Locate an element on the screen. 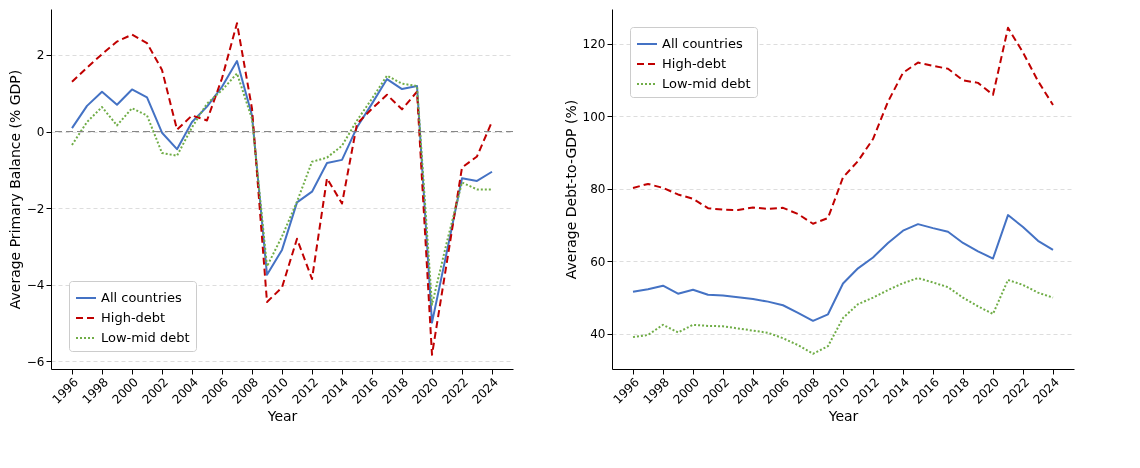 The image size is (1140, 468). y-tick-label: −2 is located at coordinates (35, 208).